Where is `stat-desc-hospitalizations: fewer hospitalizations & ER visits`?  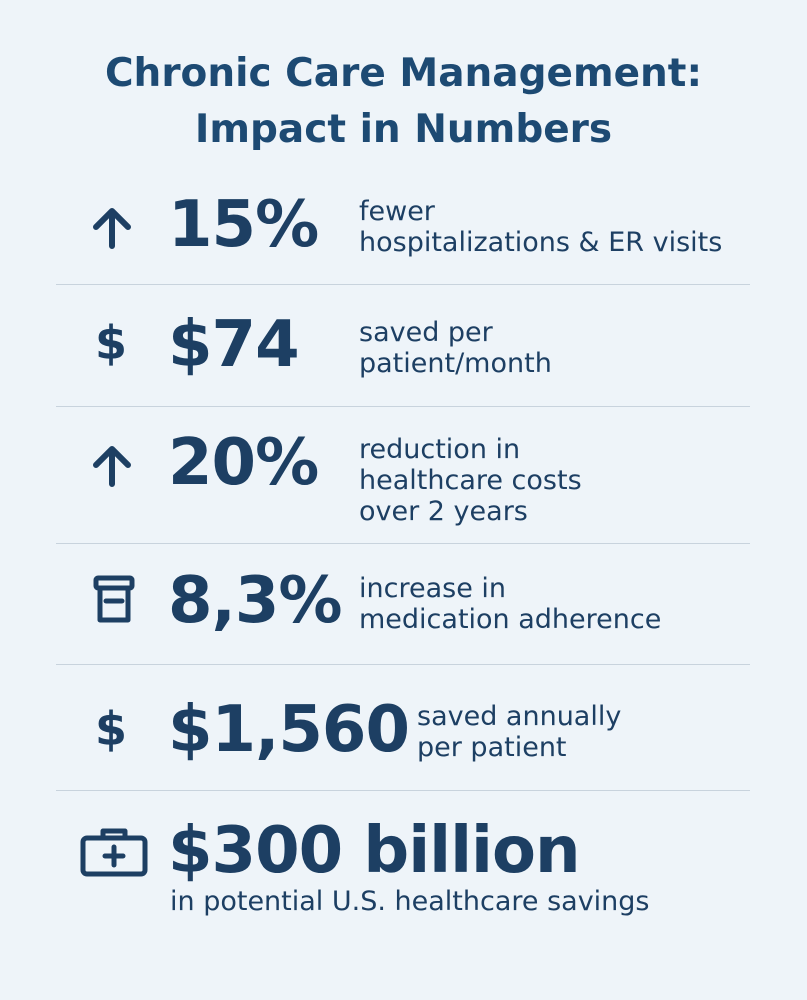 stat-desc-hospitalizations: fewer hospitalizations & ER visits is located at coordinates (541, 227).